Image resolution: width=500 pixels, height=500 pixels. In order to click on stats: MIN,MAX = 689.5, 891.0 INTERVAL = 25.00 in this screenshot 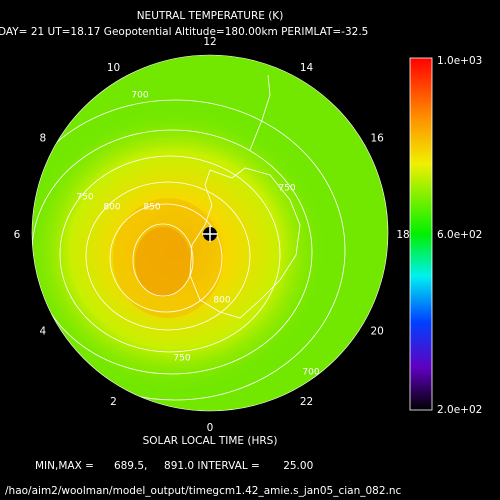, I will do `click(174, 466)`.